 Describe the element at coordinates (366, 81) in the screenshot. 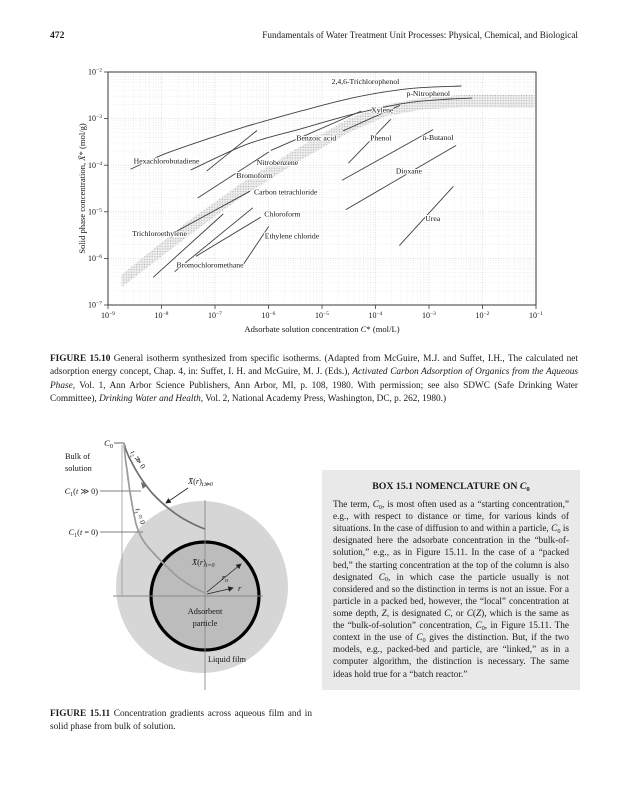

I see `compound-label-2-4-6-trichlorophenol: 2,4,6-Trichlorophenol` at that location.